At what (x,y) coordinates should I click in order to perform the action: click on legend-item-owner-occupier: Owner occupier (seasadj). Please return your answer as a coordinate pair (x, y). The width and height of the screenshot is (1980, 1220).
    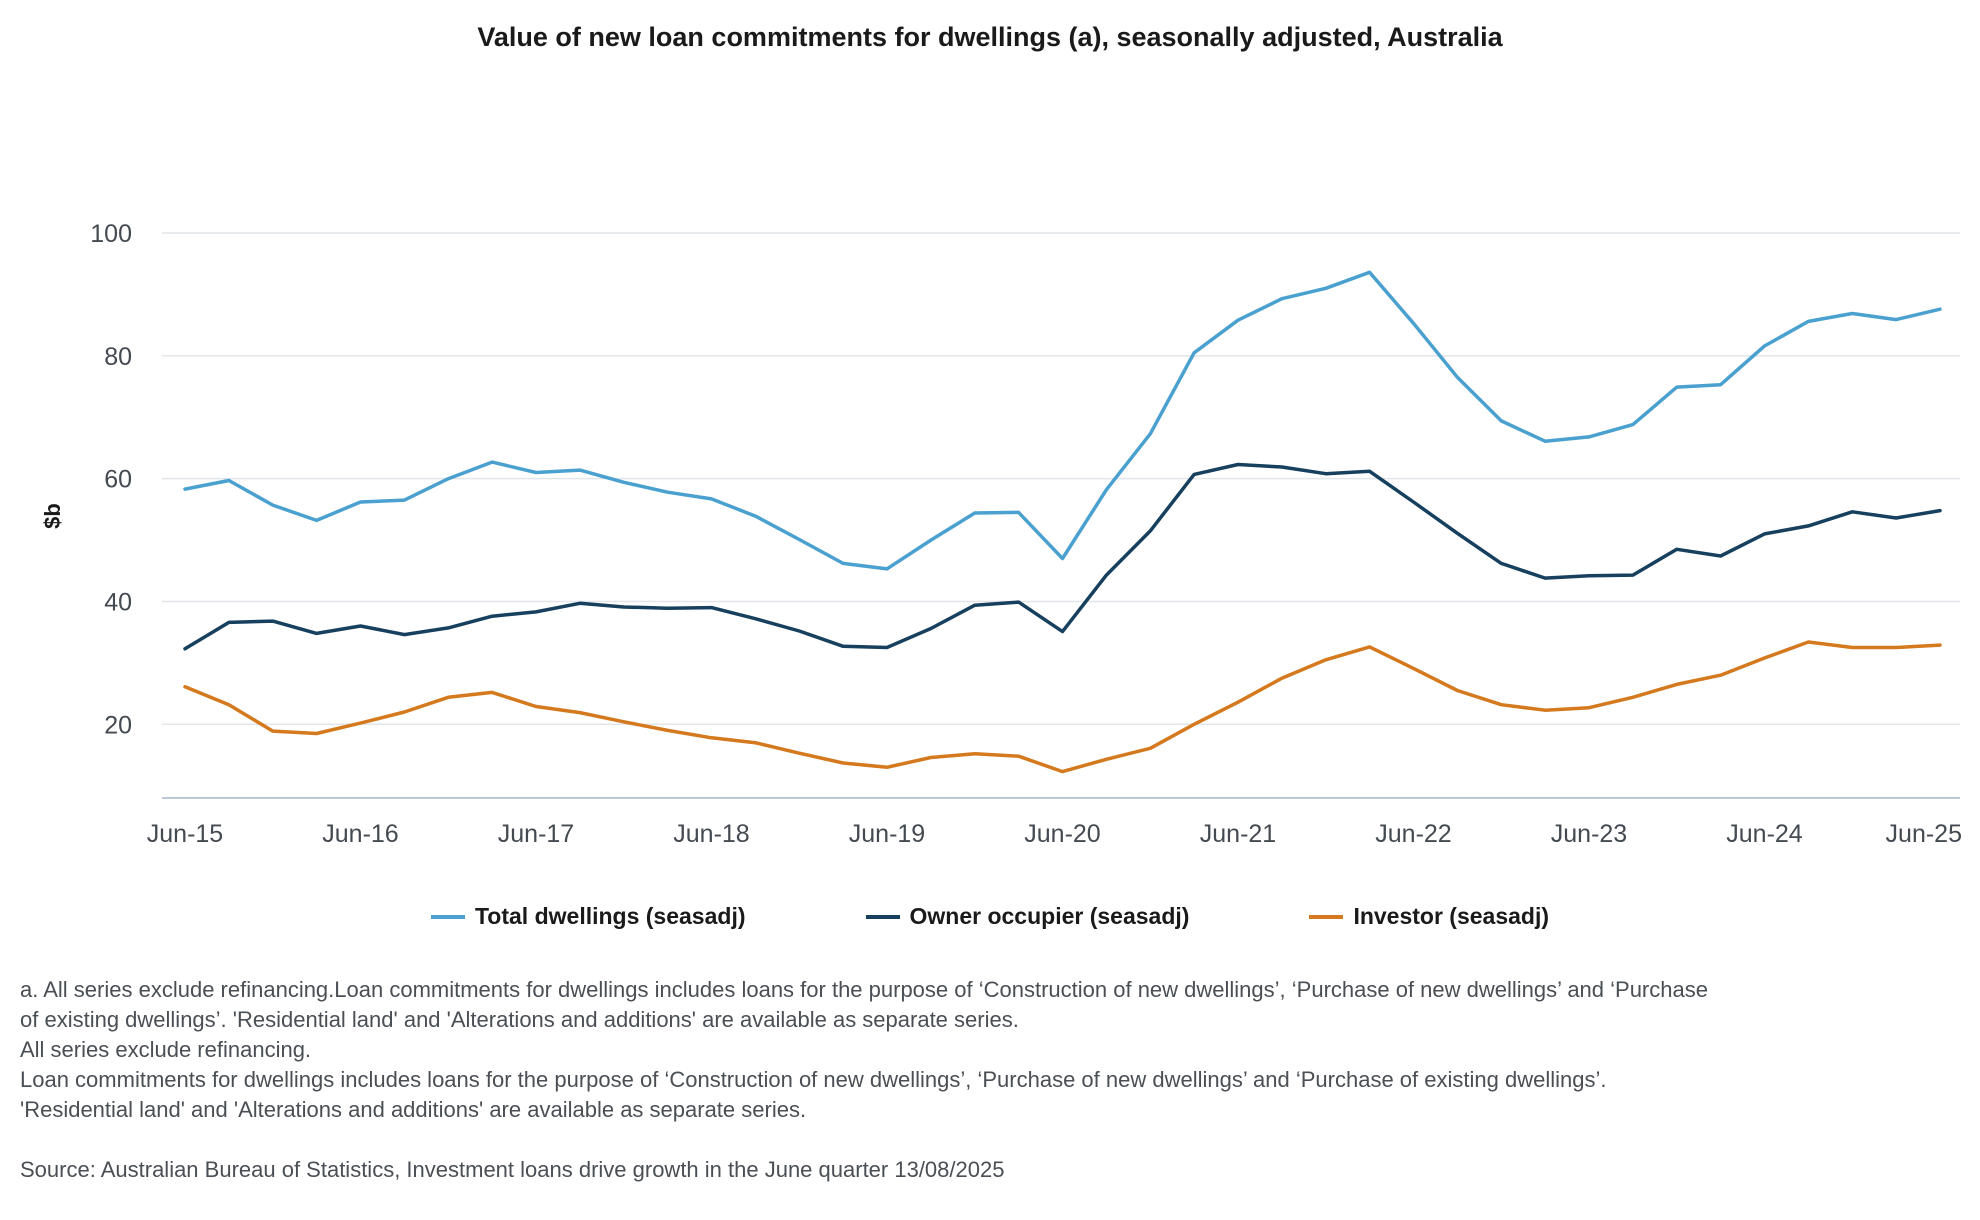
    Looking at the image, I should click on (1027, 916).